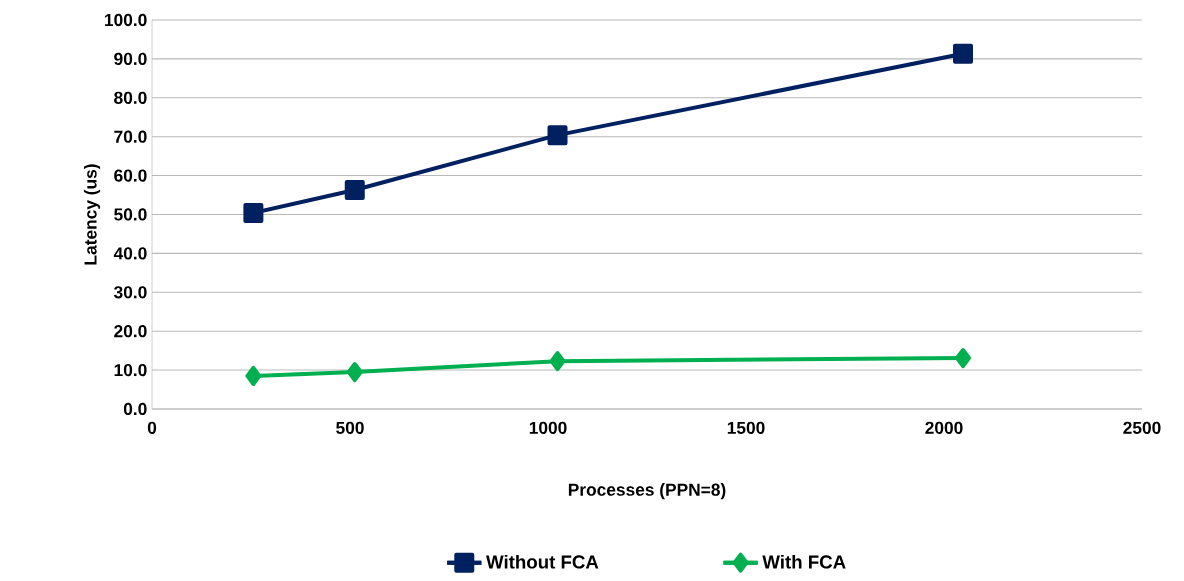  What do you see at coordinates (804, 561) in the screenshot?
I see `legend-label: With FCA` at bounding box center [804, 561].